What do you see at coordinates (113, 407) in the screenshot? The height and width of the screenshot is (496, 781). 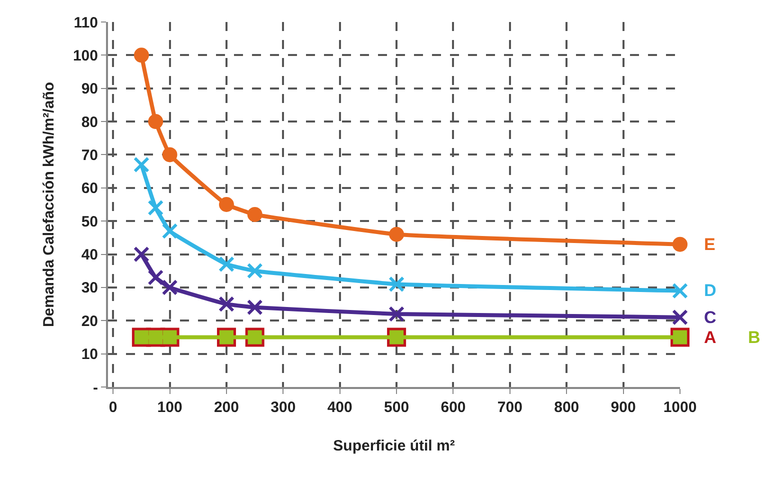 I see `x-tick-label: 0` at bounding box center [113, 407].